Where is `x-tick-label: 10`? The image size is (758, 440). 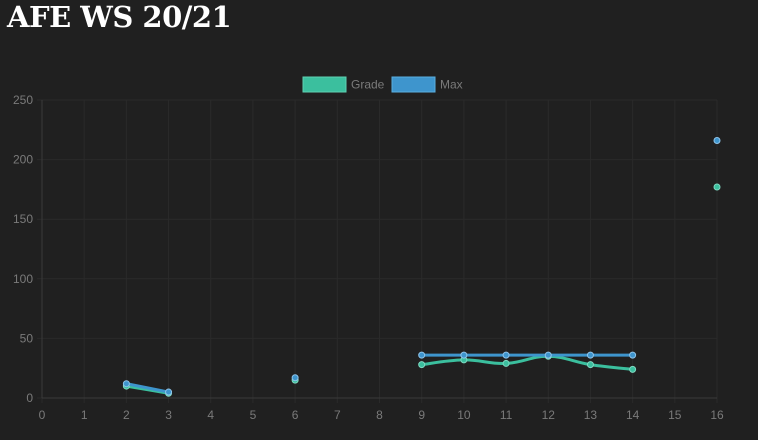
x-tick-label: 10 is located at coordinates (464, 415).